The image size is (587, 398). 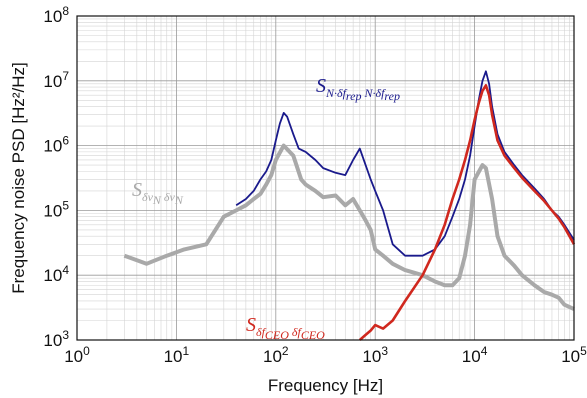 What do you see at coordinates (285, 328) in the screenshot?
I see `annotation-red: SδfCEO δfCEO` at bounding box center [285, 328].